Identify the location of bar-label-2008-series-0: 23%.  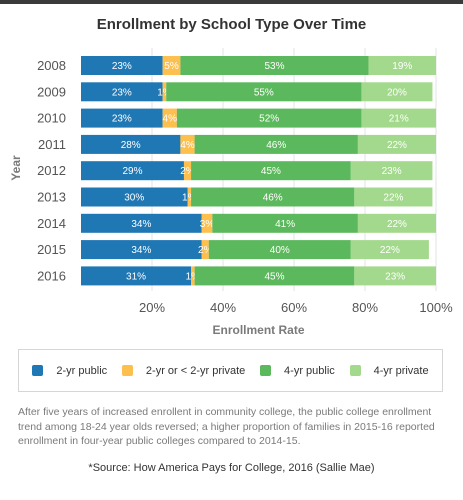
(122, 66).